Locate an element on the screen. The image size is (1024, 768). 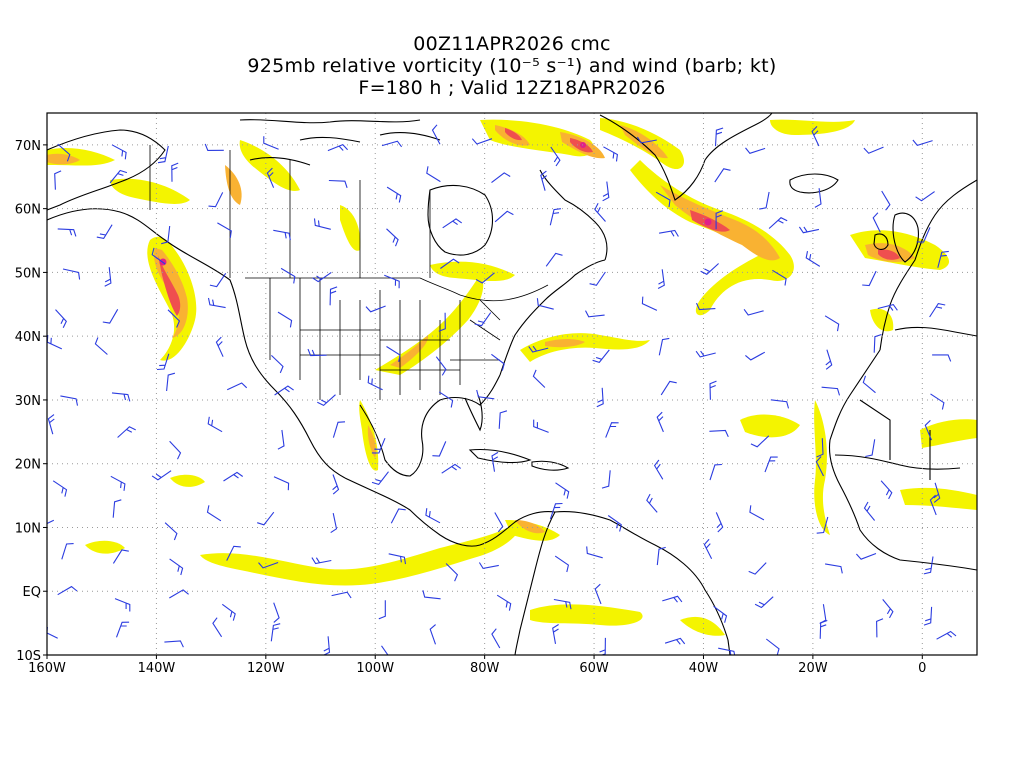
lat-tick-label: 60N is located at coordinates (28, 210).